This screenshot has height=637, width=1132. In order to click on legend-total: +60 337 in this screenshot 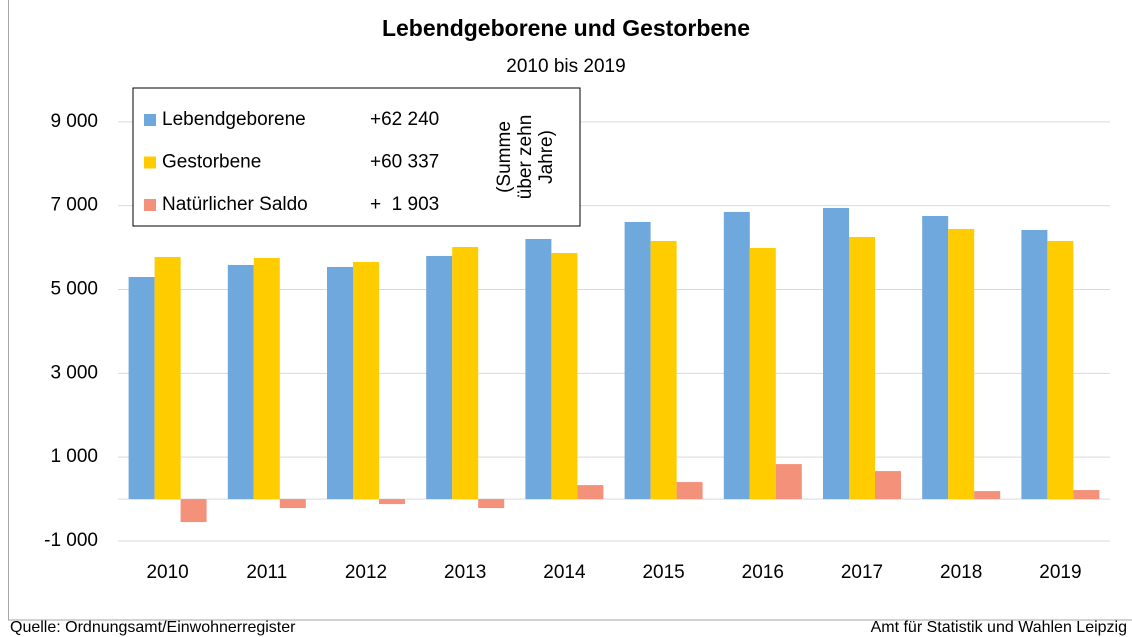, I will do `click(404, 162)`.